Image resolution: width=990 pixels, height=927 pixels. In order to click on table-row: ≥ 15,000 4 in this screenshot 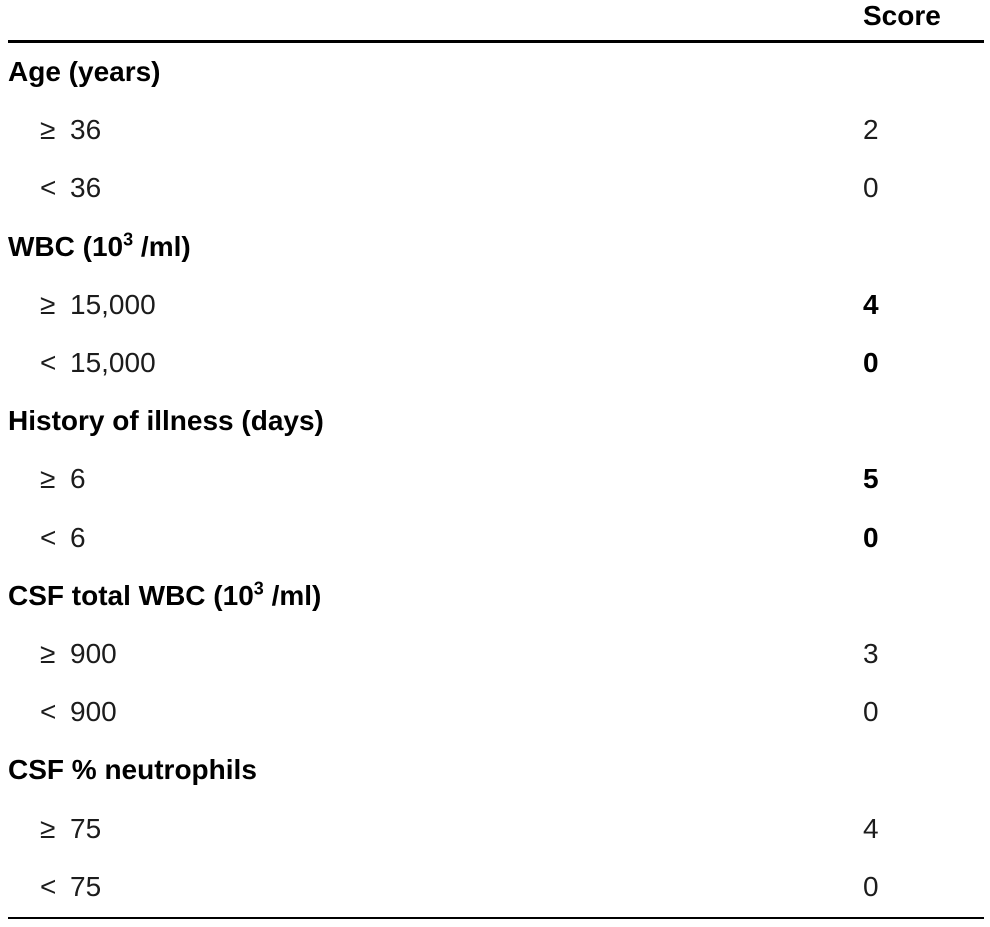, I will do `click(496, 305)`.